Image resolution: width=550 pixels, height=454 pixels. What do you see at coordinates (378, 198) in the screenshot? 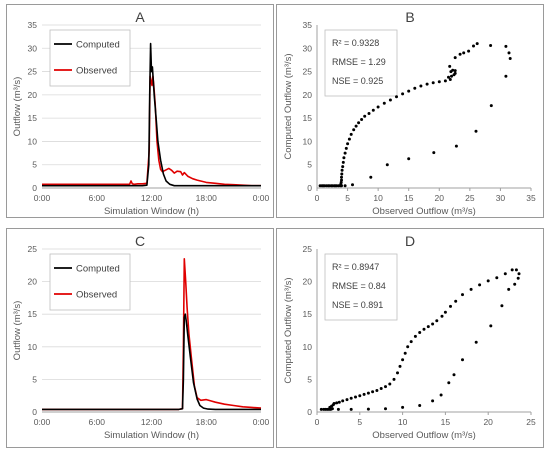
I see `chart-b-xtick-label: 10` at bounding box center [378, 198].